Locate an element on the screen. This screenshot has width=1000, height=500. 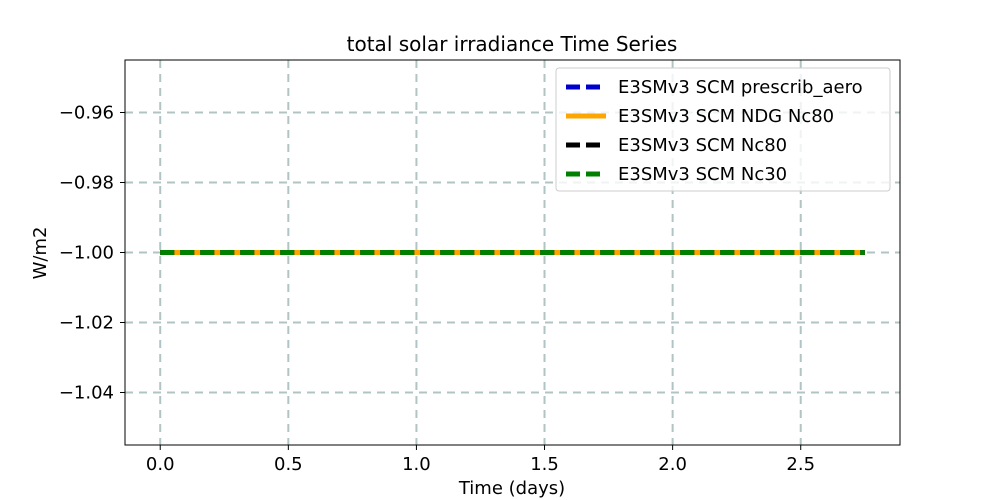
y-tick-label: −0.96 is located at coordinates (86, 113).